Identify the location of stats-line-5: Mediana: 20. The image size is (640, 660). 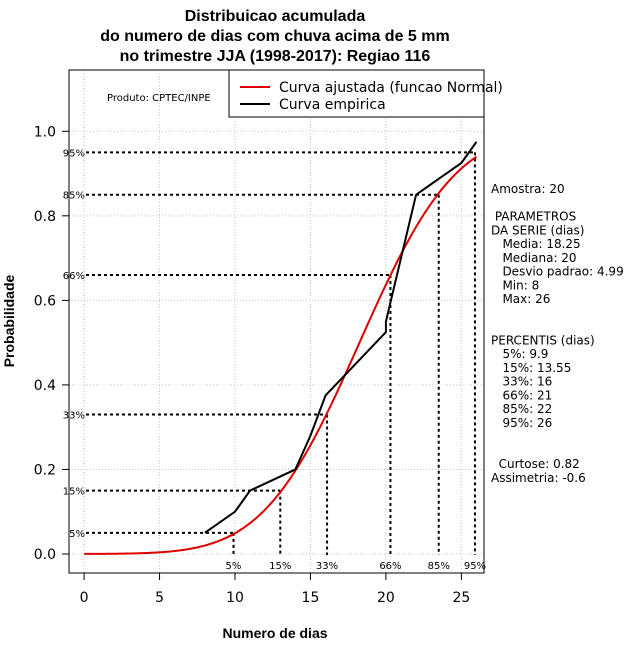
(534, 258).